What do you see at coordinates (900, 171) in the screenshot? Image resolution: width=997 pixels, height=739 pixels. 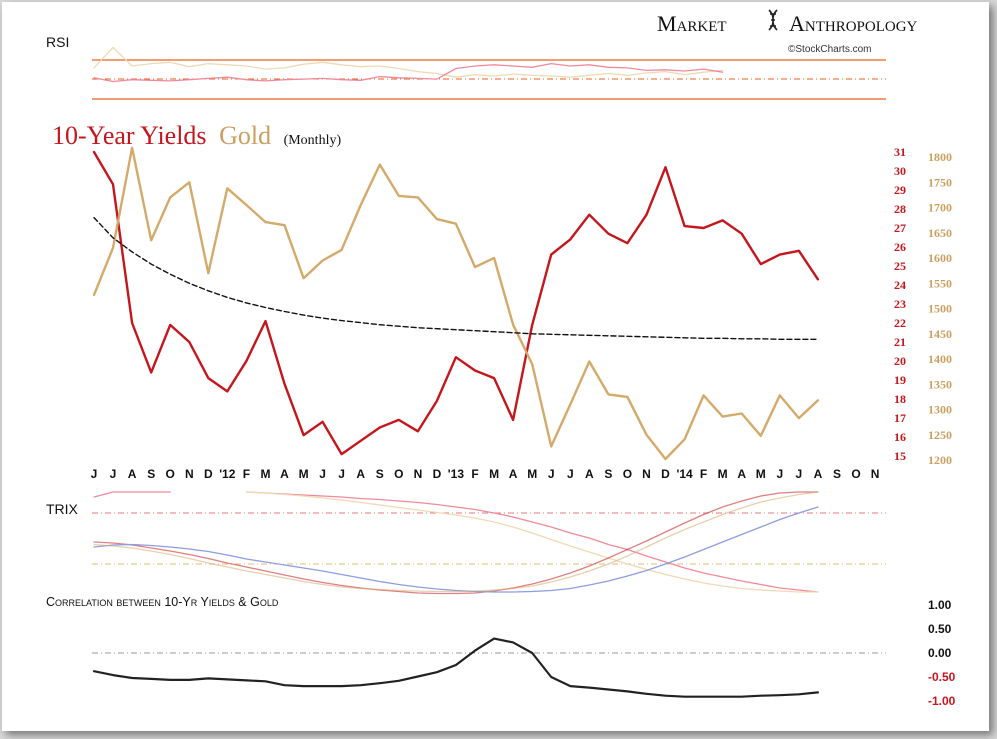 I see `yields-tick-label: 30` at bounding box center [900, 171].